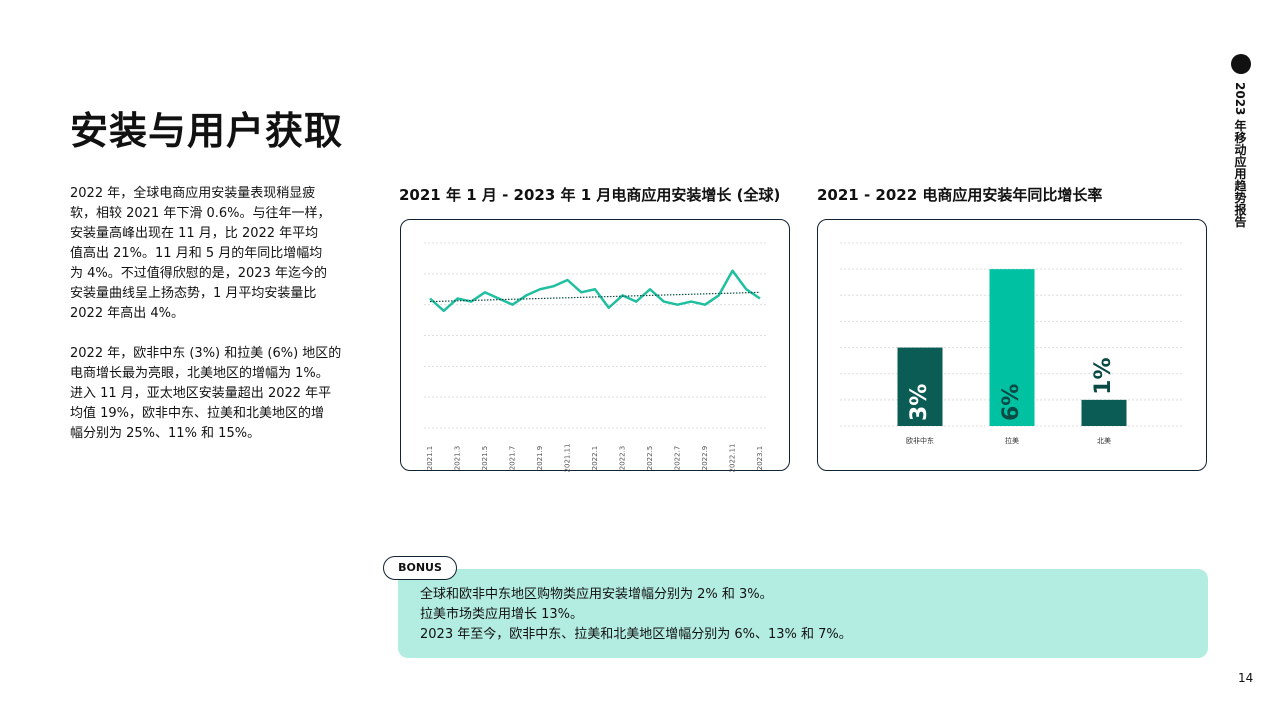 The width and height of the screenshot is (1280, 719). I want to click on logo, so click(1241, 64).